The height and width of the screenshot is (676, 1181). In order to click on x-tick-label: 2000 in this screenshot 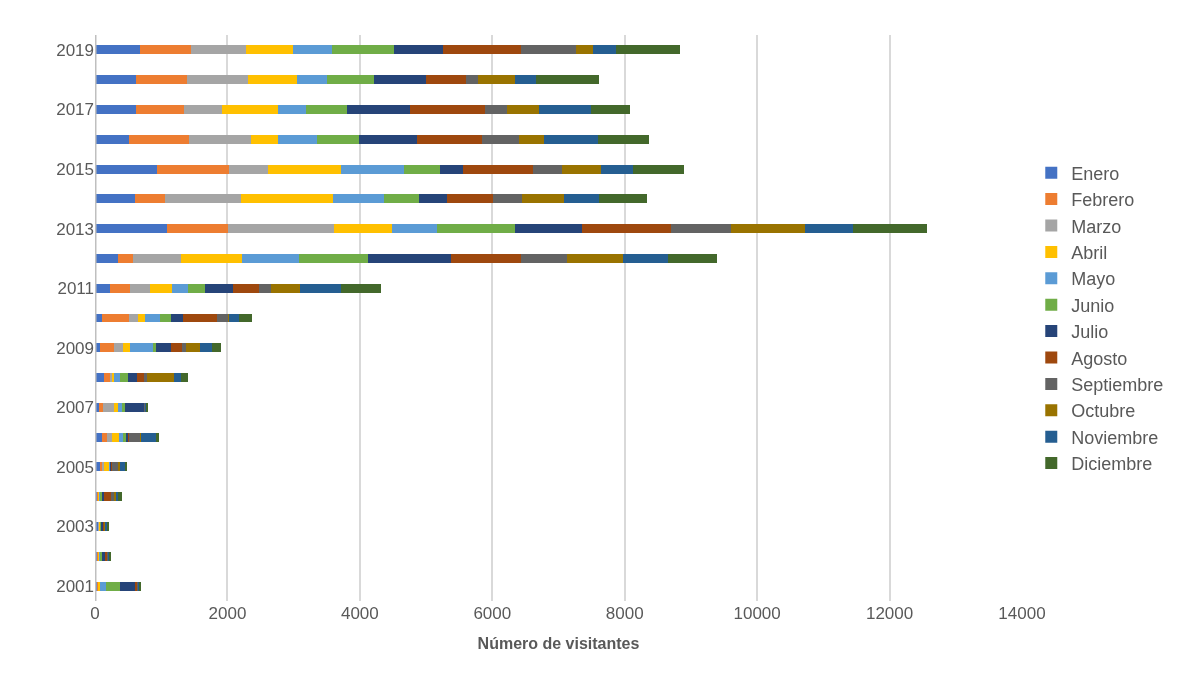, I will do `click(227, 613)`.